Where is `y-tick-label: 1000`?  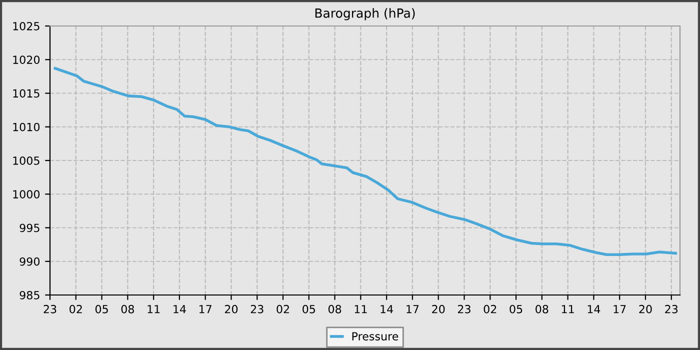
y-tick-label: 1000 is located at coordinates (26, 194).